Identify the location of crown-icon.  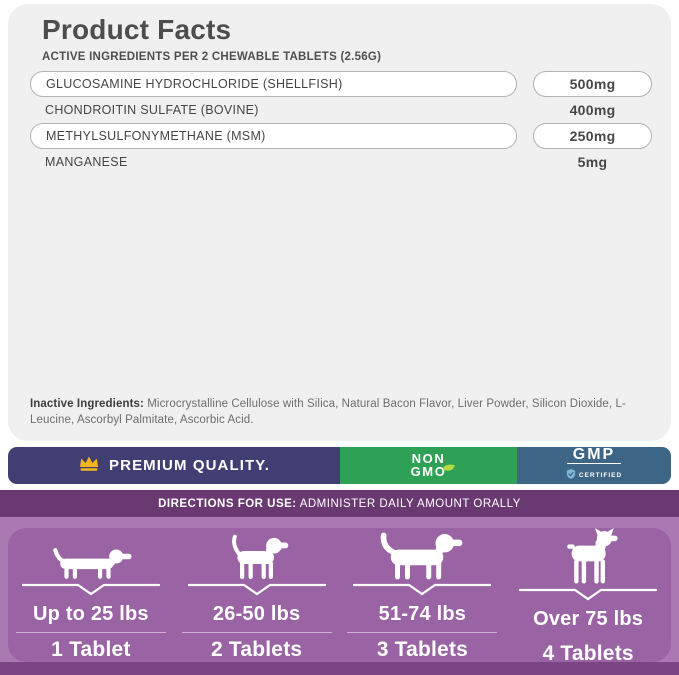
(89, 466).